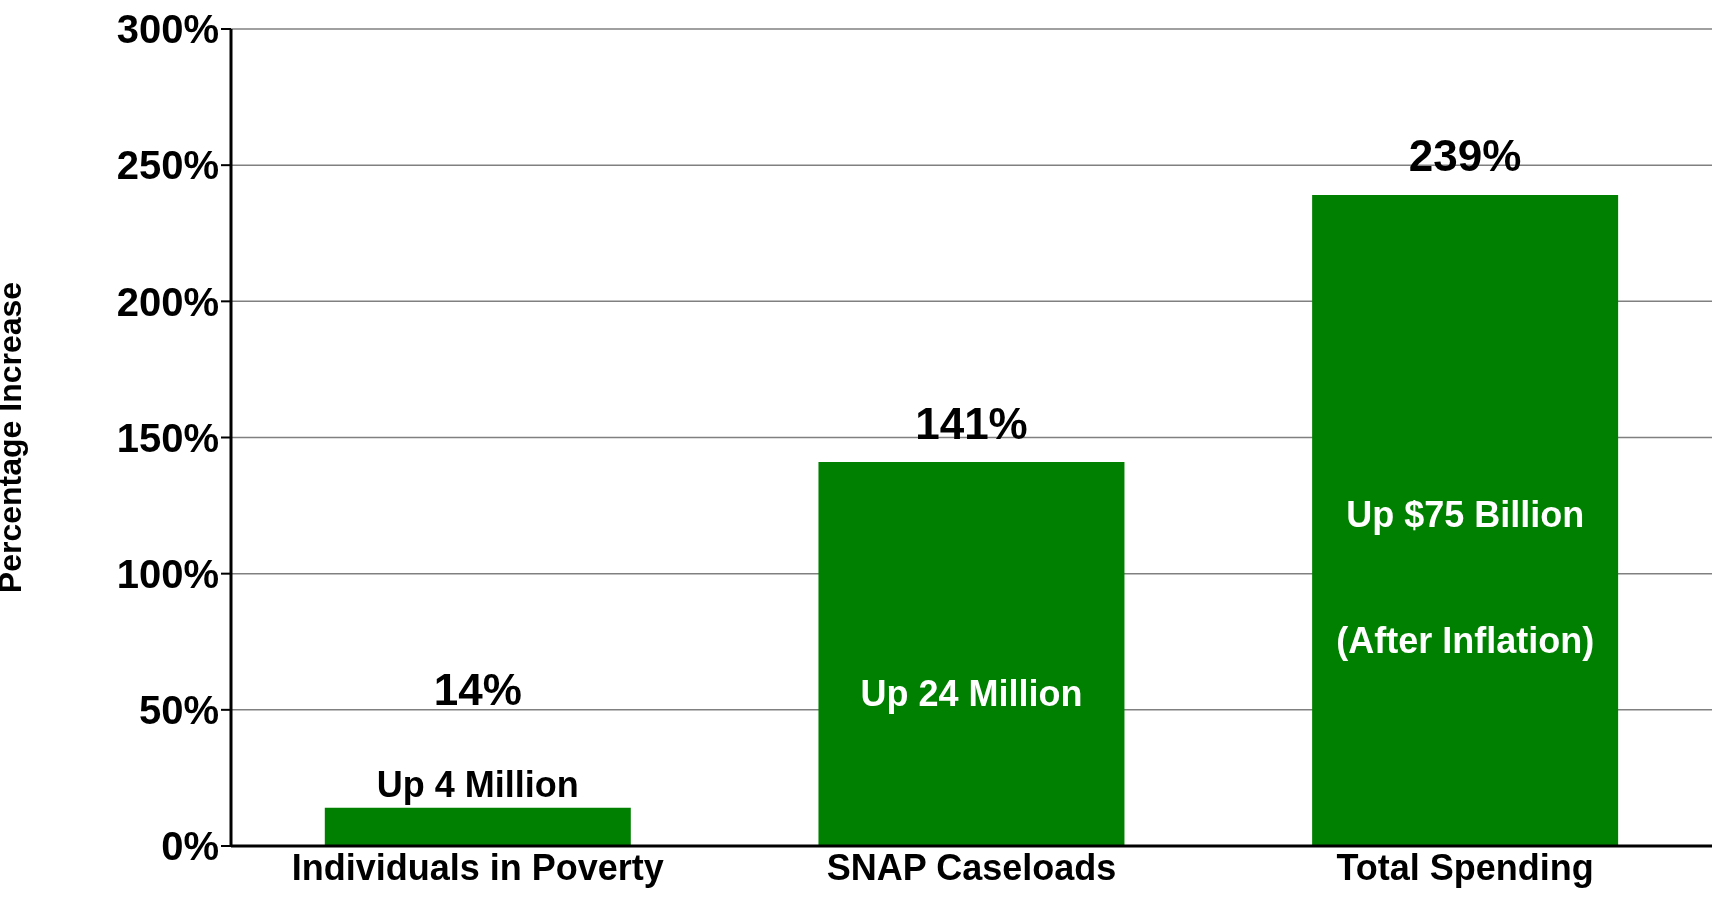 Image resolution: width=1712 pixels, height=919 pixels. I want to click on y-tick-label: 300%, so click(167, 29).